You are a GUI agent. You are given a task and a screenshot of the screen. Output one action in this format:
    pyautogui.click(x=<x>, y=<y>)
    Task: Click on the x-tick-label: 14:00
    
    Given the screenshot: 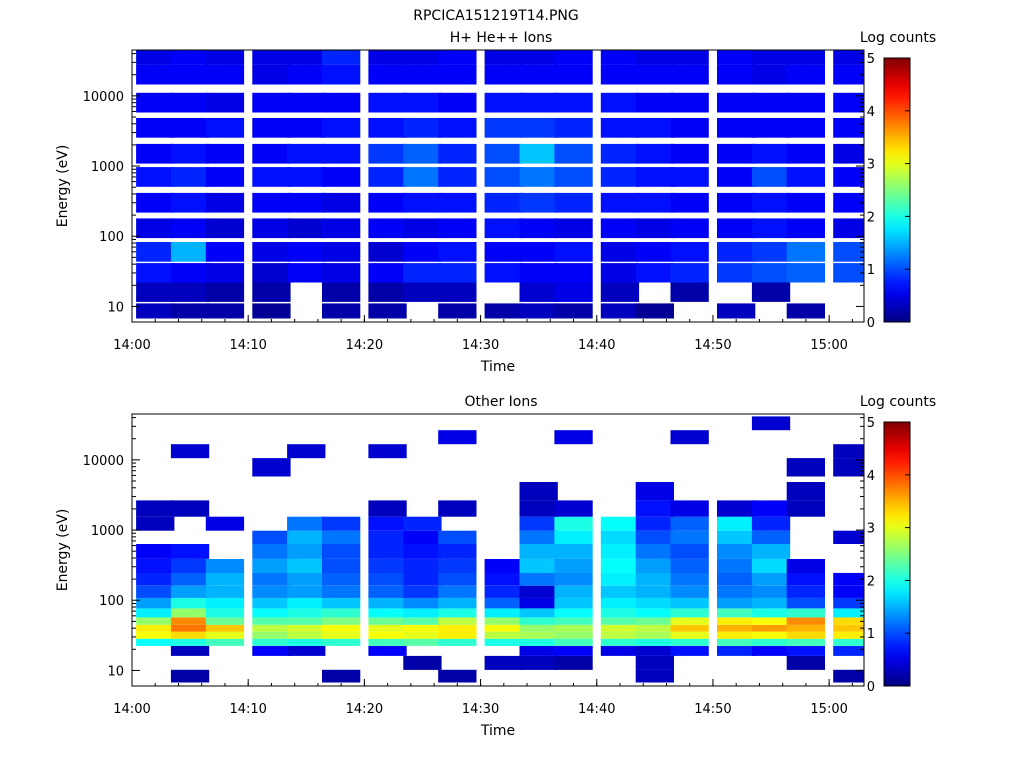 What is the action you would take?
    pyautogui.click(x=131, y=345)
    